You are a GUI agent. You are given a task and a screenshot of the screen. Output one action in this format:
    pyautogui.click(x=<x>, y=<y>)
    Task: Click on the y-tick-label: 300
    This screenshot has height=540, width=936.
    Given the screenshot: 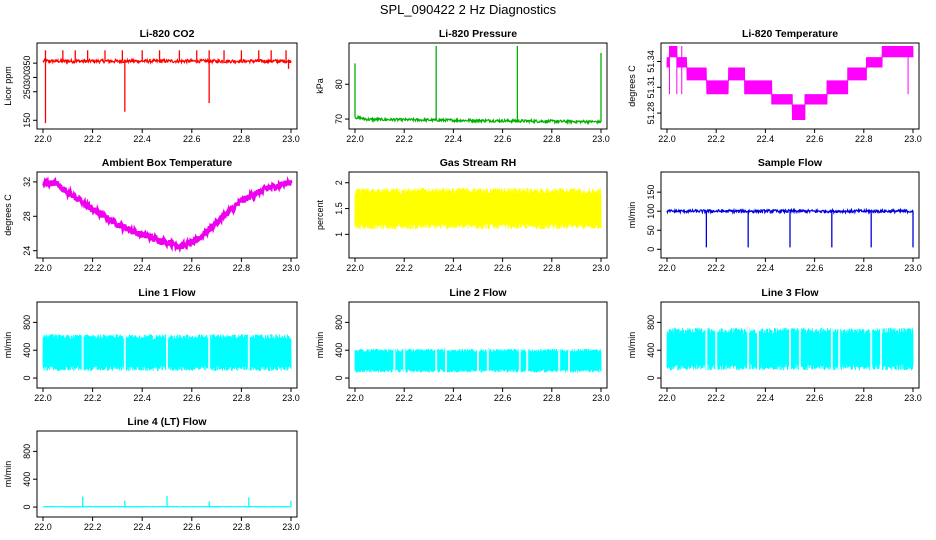 What is the action you would take?
    pyautogui.click(x=27, y=77)
    